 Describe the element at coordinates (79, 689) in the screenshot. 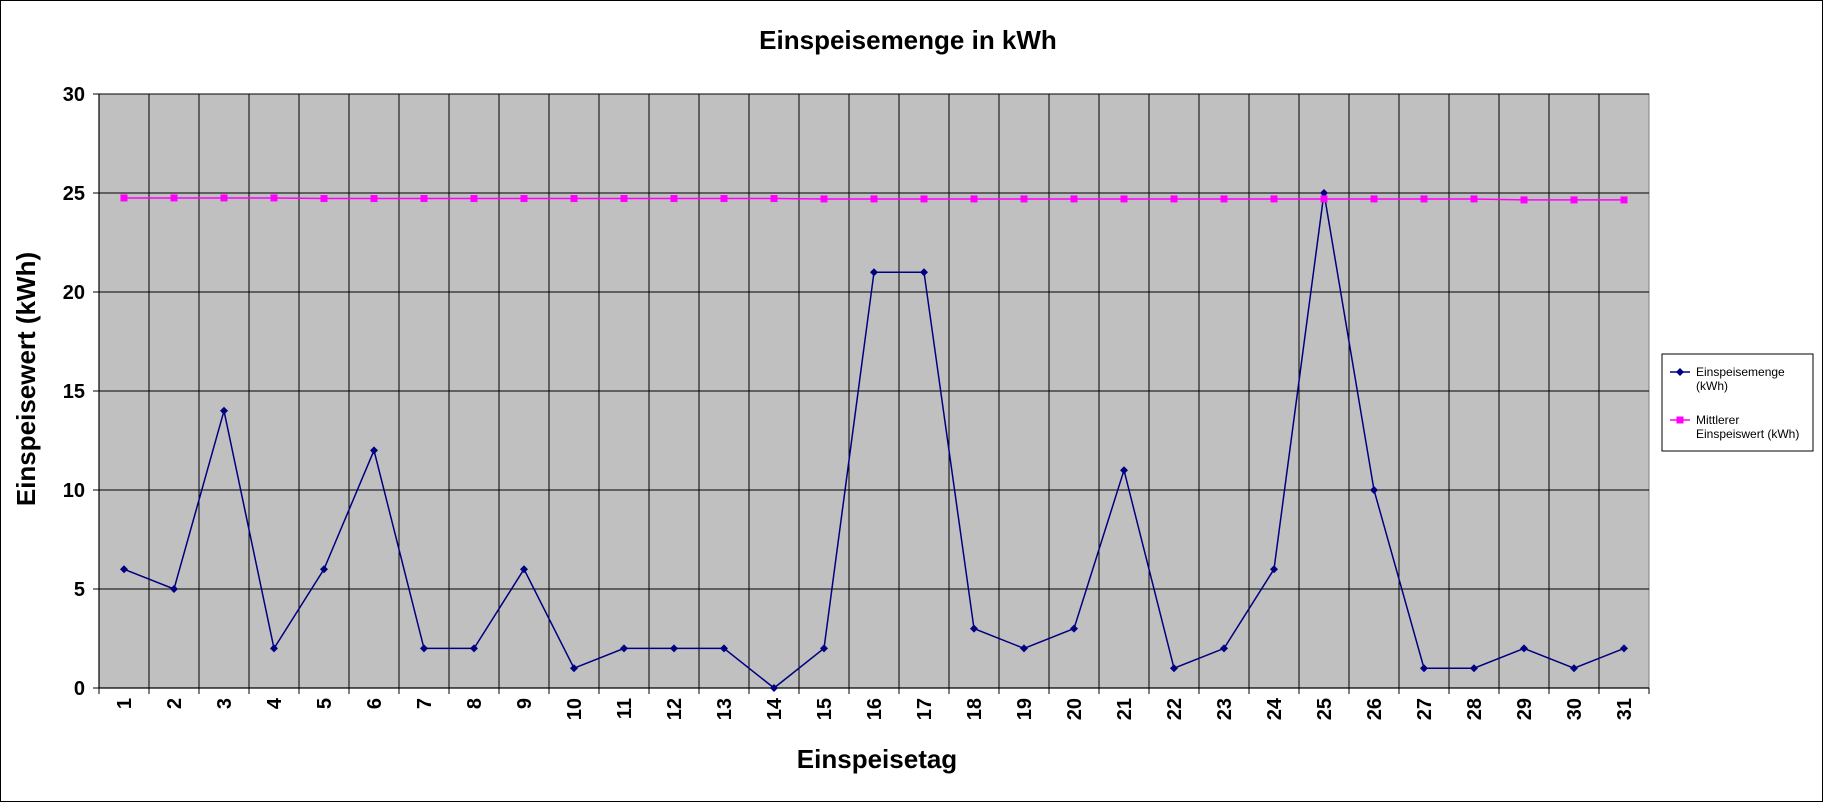

I see `y-tick-label: 0` at that location.